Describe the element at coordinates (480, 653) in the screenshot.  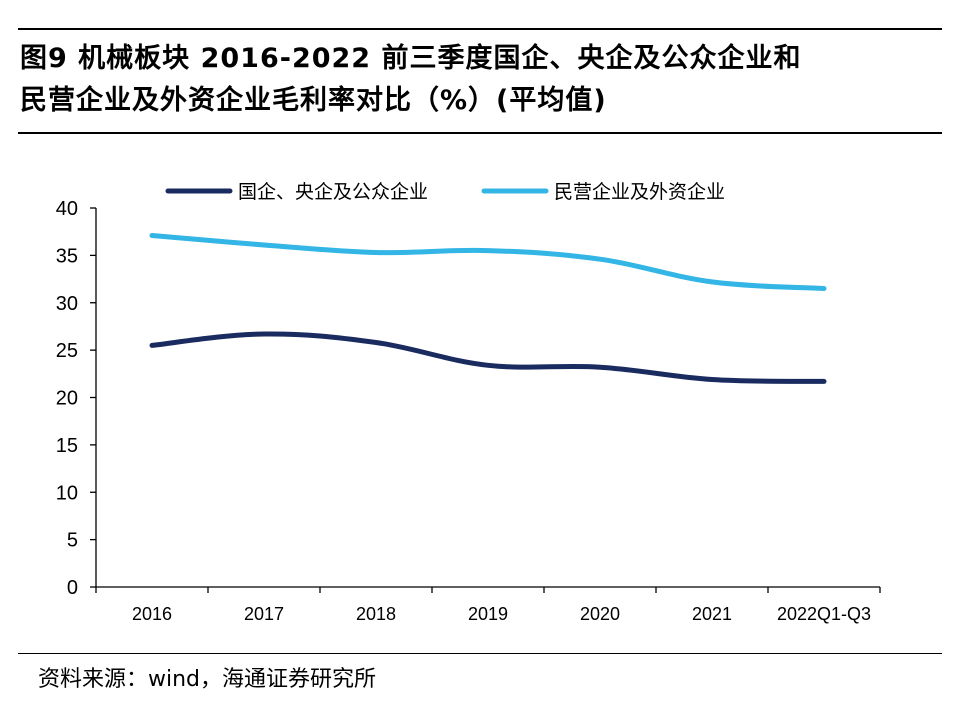
I see `source-rule` at that location.